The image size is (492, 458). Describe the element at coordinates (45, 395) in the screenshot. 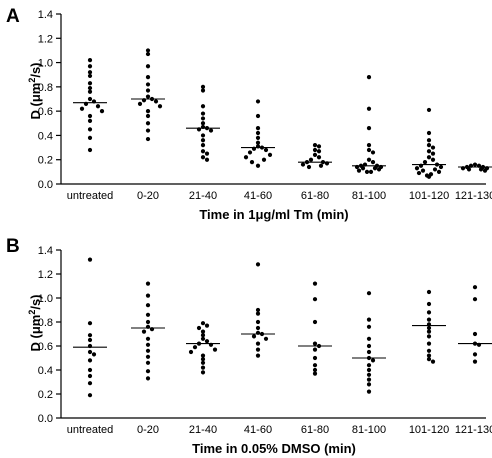

I see `y-tick-label: 0.2` at that location.